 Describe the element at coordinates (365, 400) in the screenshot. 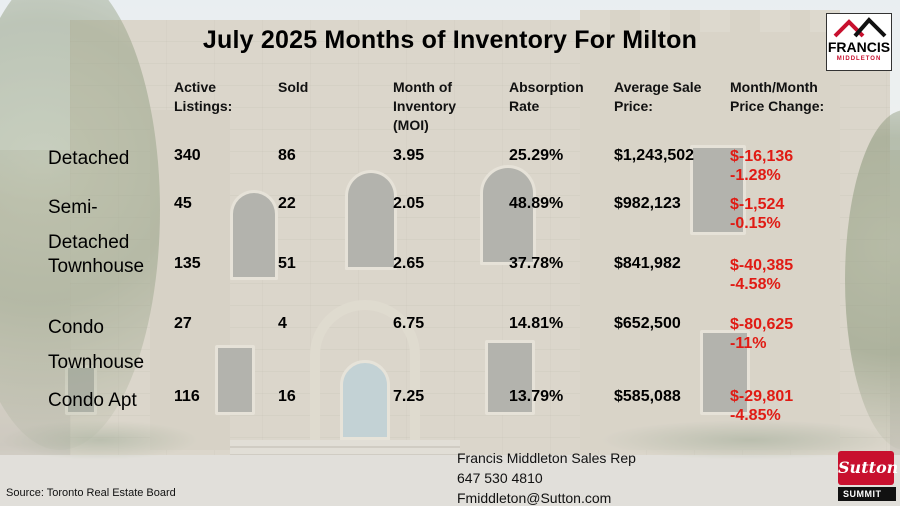

I see `front-door` at that location.